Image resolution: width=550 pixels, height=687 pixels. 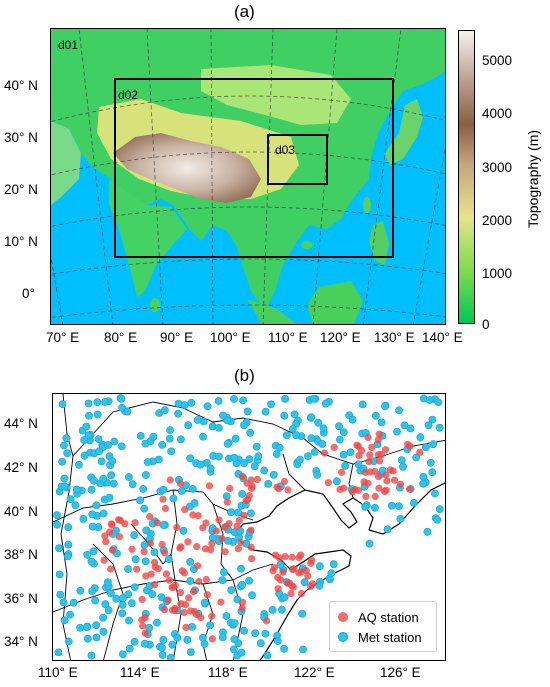 What do you see at coordinates (28, 293) in the screenshot?
I see `panel-a-y-tick: 0°` at bounding box center [28, 293].